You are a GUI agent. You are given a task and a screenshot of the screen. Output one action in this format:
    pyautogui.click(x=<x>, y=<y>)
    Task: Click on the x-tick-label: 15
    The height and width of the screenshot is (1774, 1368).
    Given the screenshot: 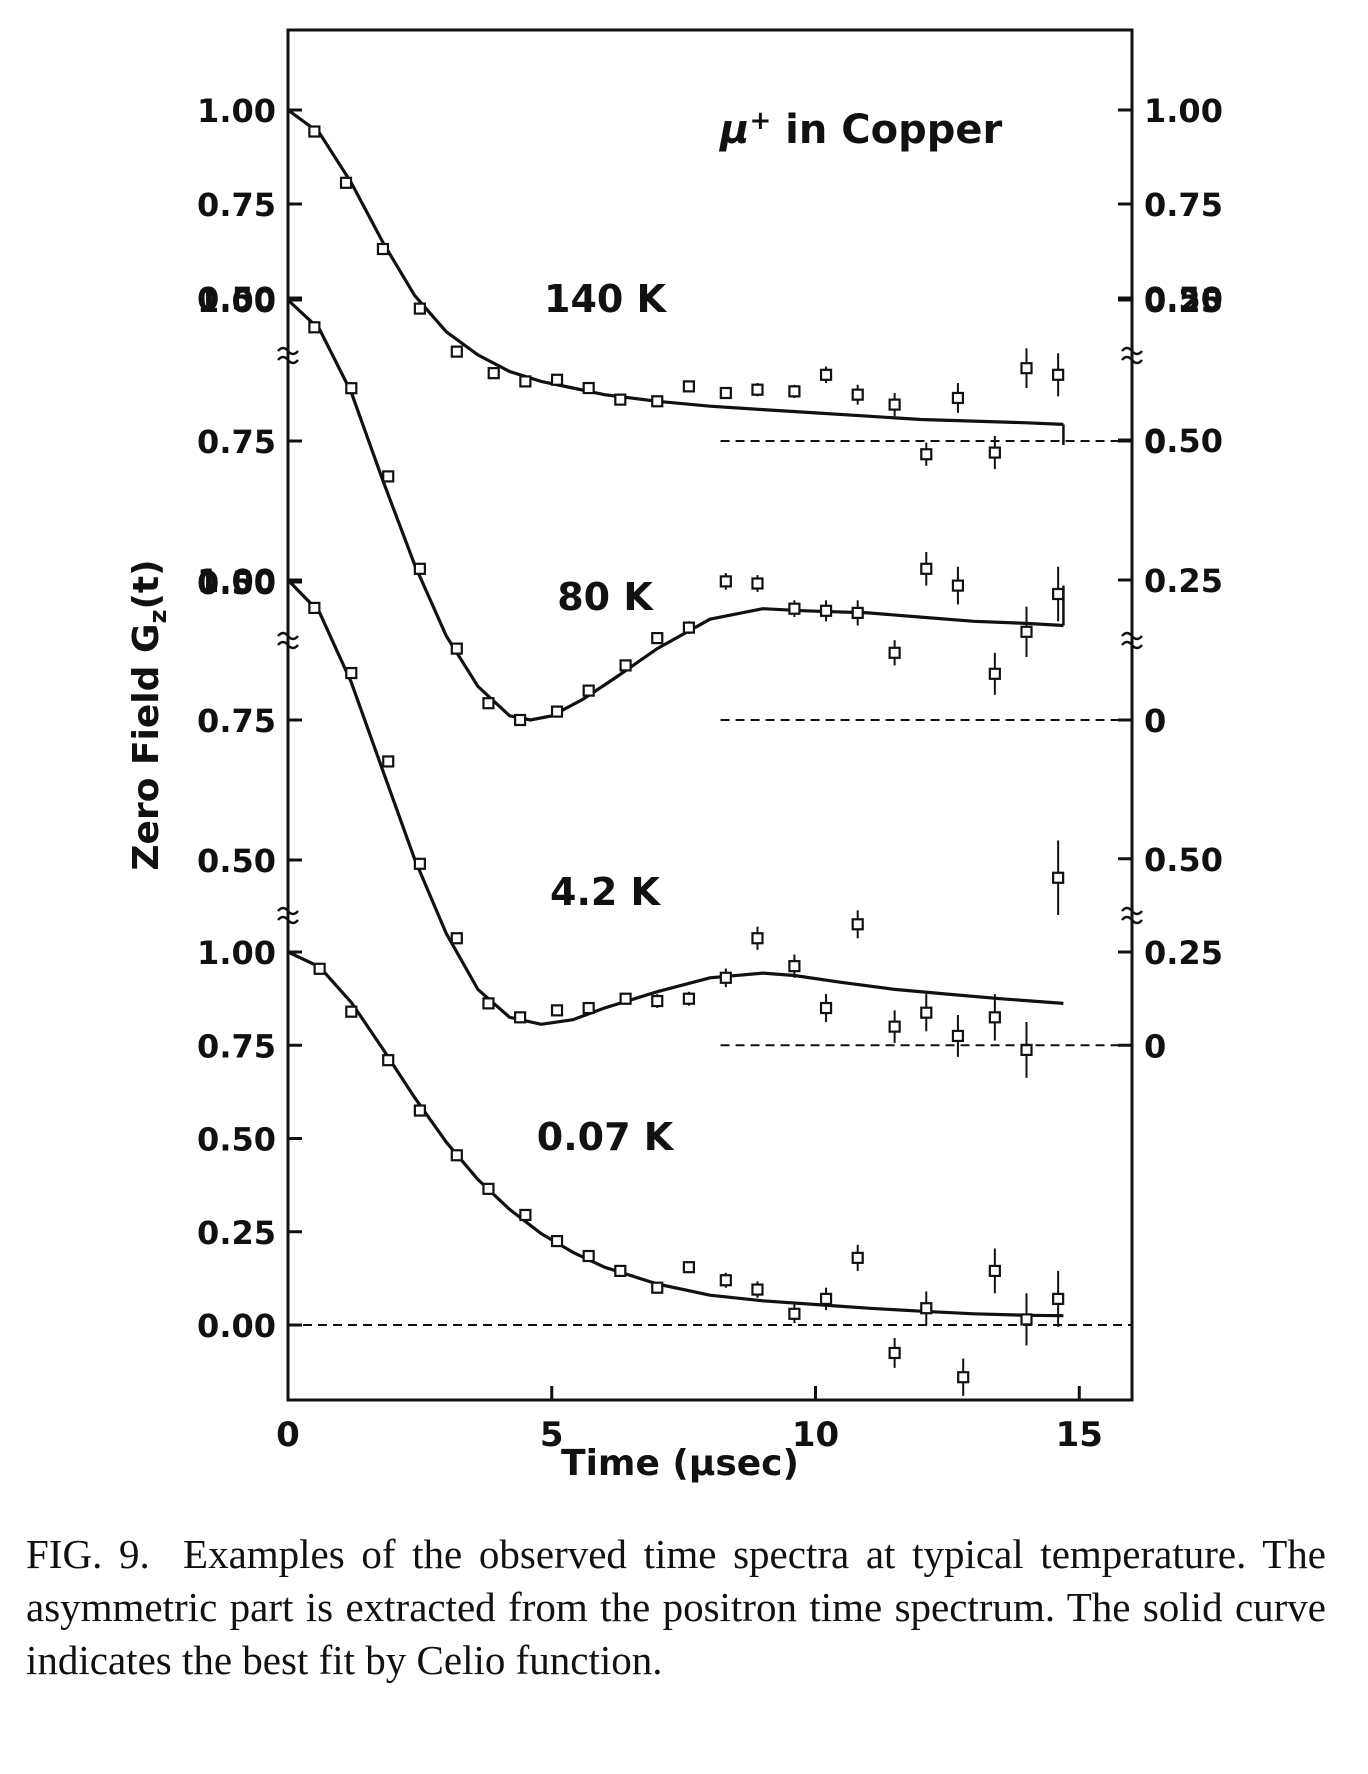 What is the action you would take?
    pyautogui.click(x=1079, y=1435)
    